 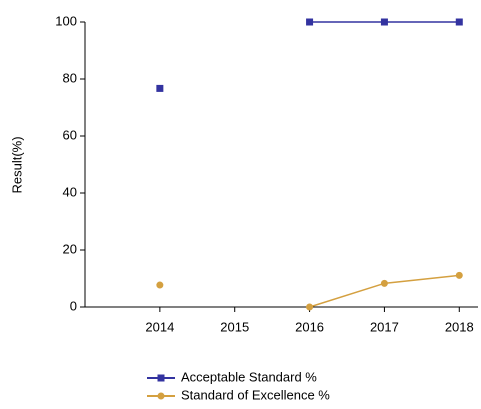 I want to click on legend-label: Acceptable Standard %, so click(x=249, y=376).